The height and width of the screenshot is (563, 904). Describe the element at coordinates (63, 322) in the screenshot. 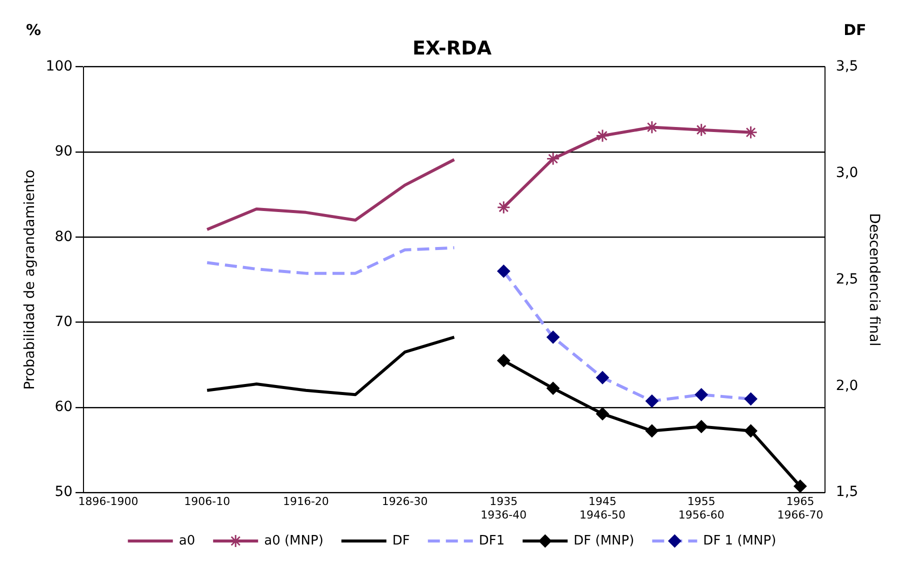

I see `y-tick-label: 70` at that location.